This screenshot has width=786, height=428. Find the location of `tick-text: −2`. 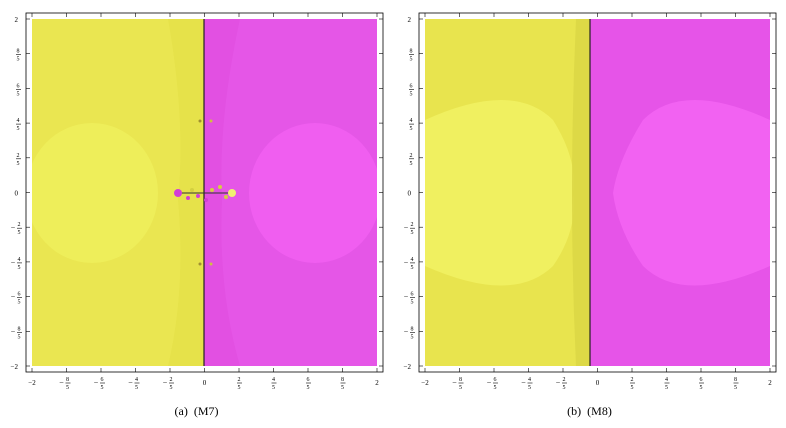

tick-text: −2 is located at coordinates (408, 367).